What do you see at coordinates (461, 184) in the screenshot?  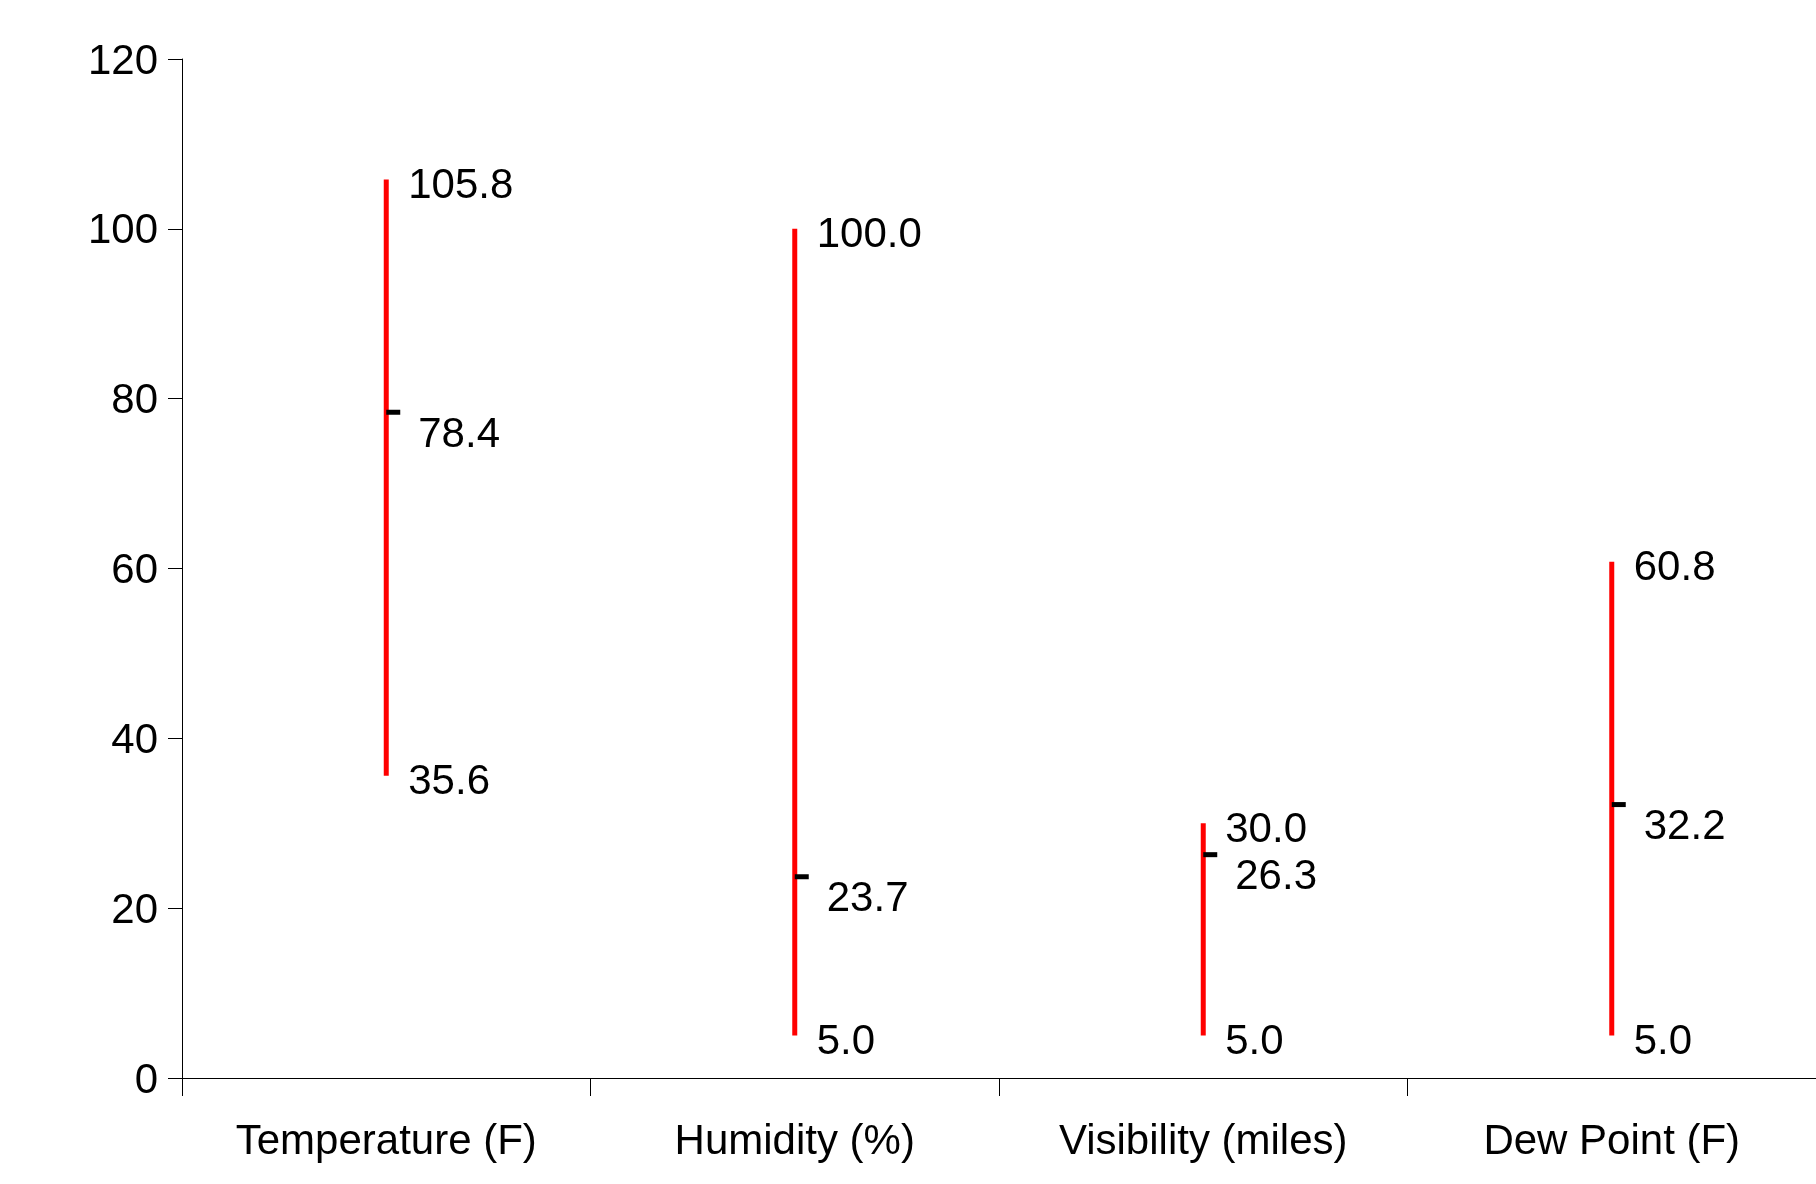 I see `annotation: 105.8` at bounding box center [461, 184].